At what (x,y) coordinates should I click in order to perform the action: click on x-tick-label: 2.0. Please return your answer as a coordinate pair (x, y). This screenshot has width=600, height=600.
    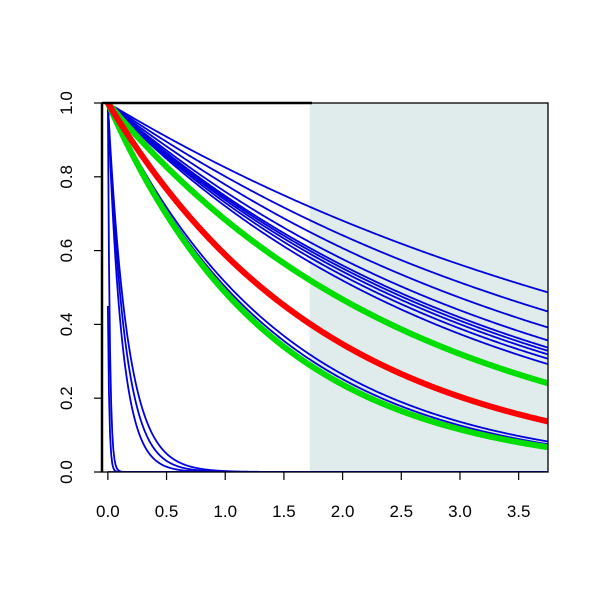
    Looking at the image, I should click on (343, 511).